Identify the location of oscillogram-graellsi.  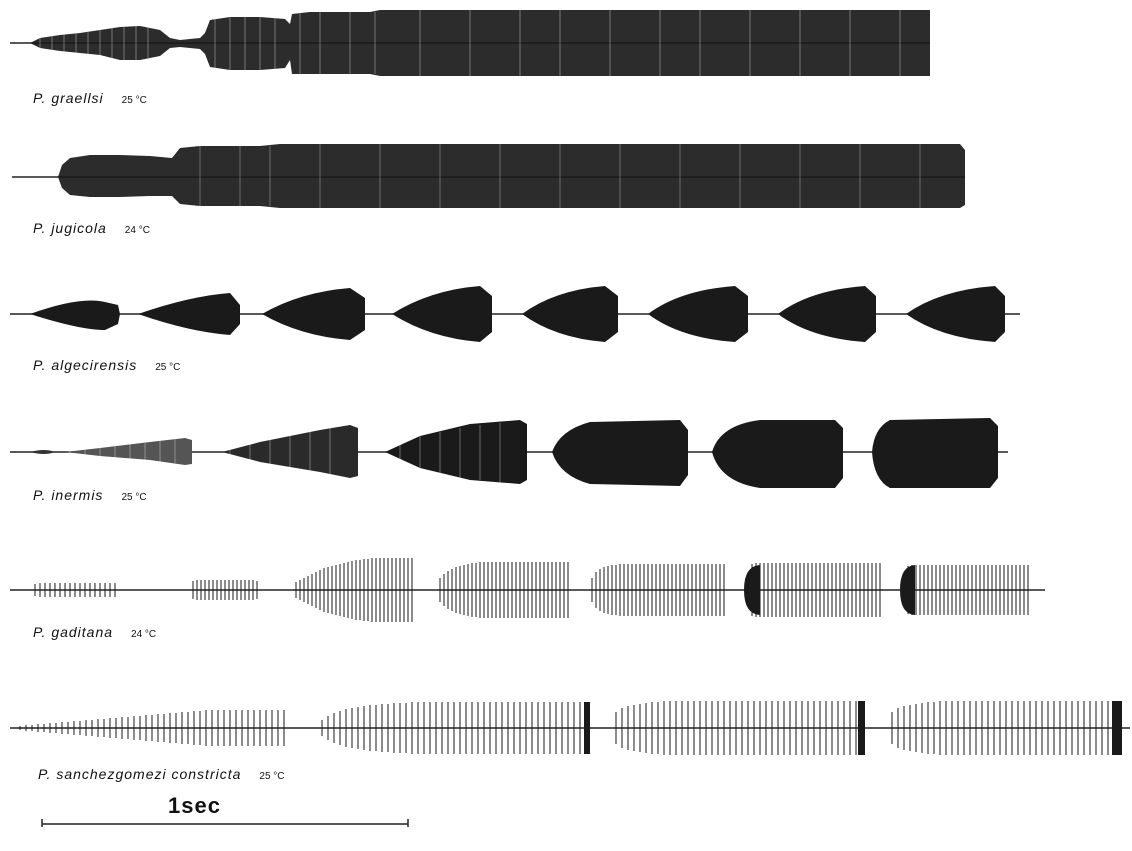
(470, 43).